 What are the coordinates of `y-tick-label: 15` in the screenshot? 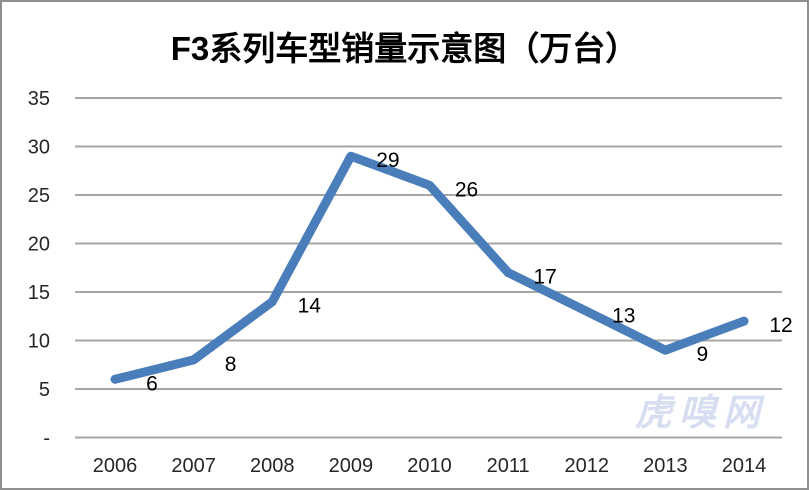 It's located at (39, 293).